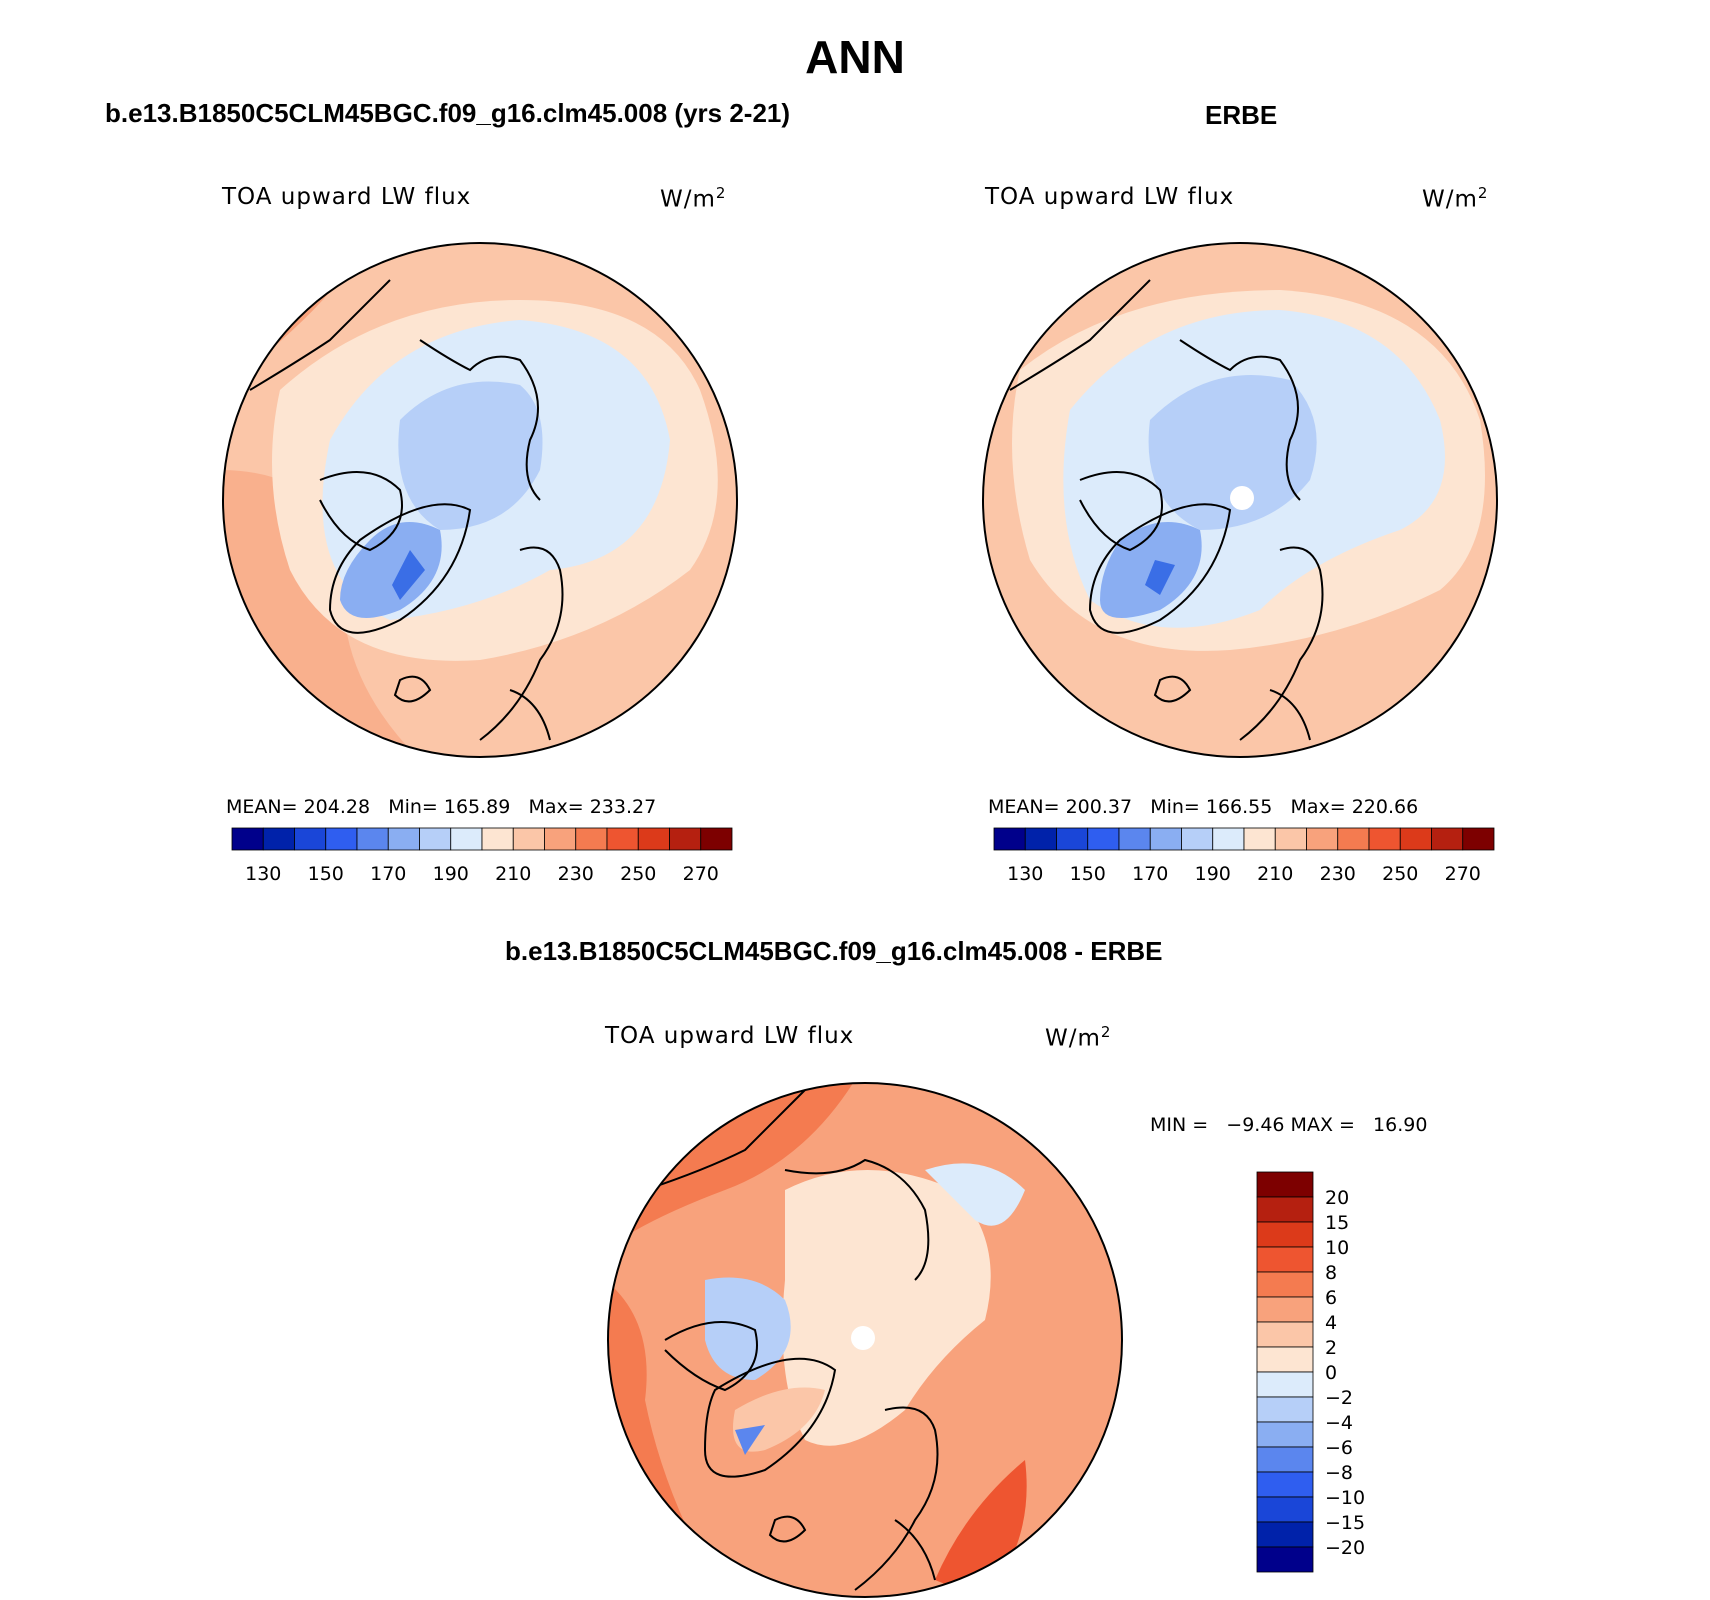 Image resolution: width=1710 pixels, height=1600 pixels. Describe the element at coordinates (326, 874) in the screenshot. I see `panel-1-colorbar-tick-label: 150` at that location.